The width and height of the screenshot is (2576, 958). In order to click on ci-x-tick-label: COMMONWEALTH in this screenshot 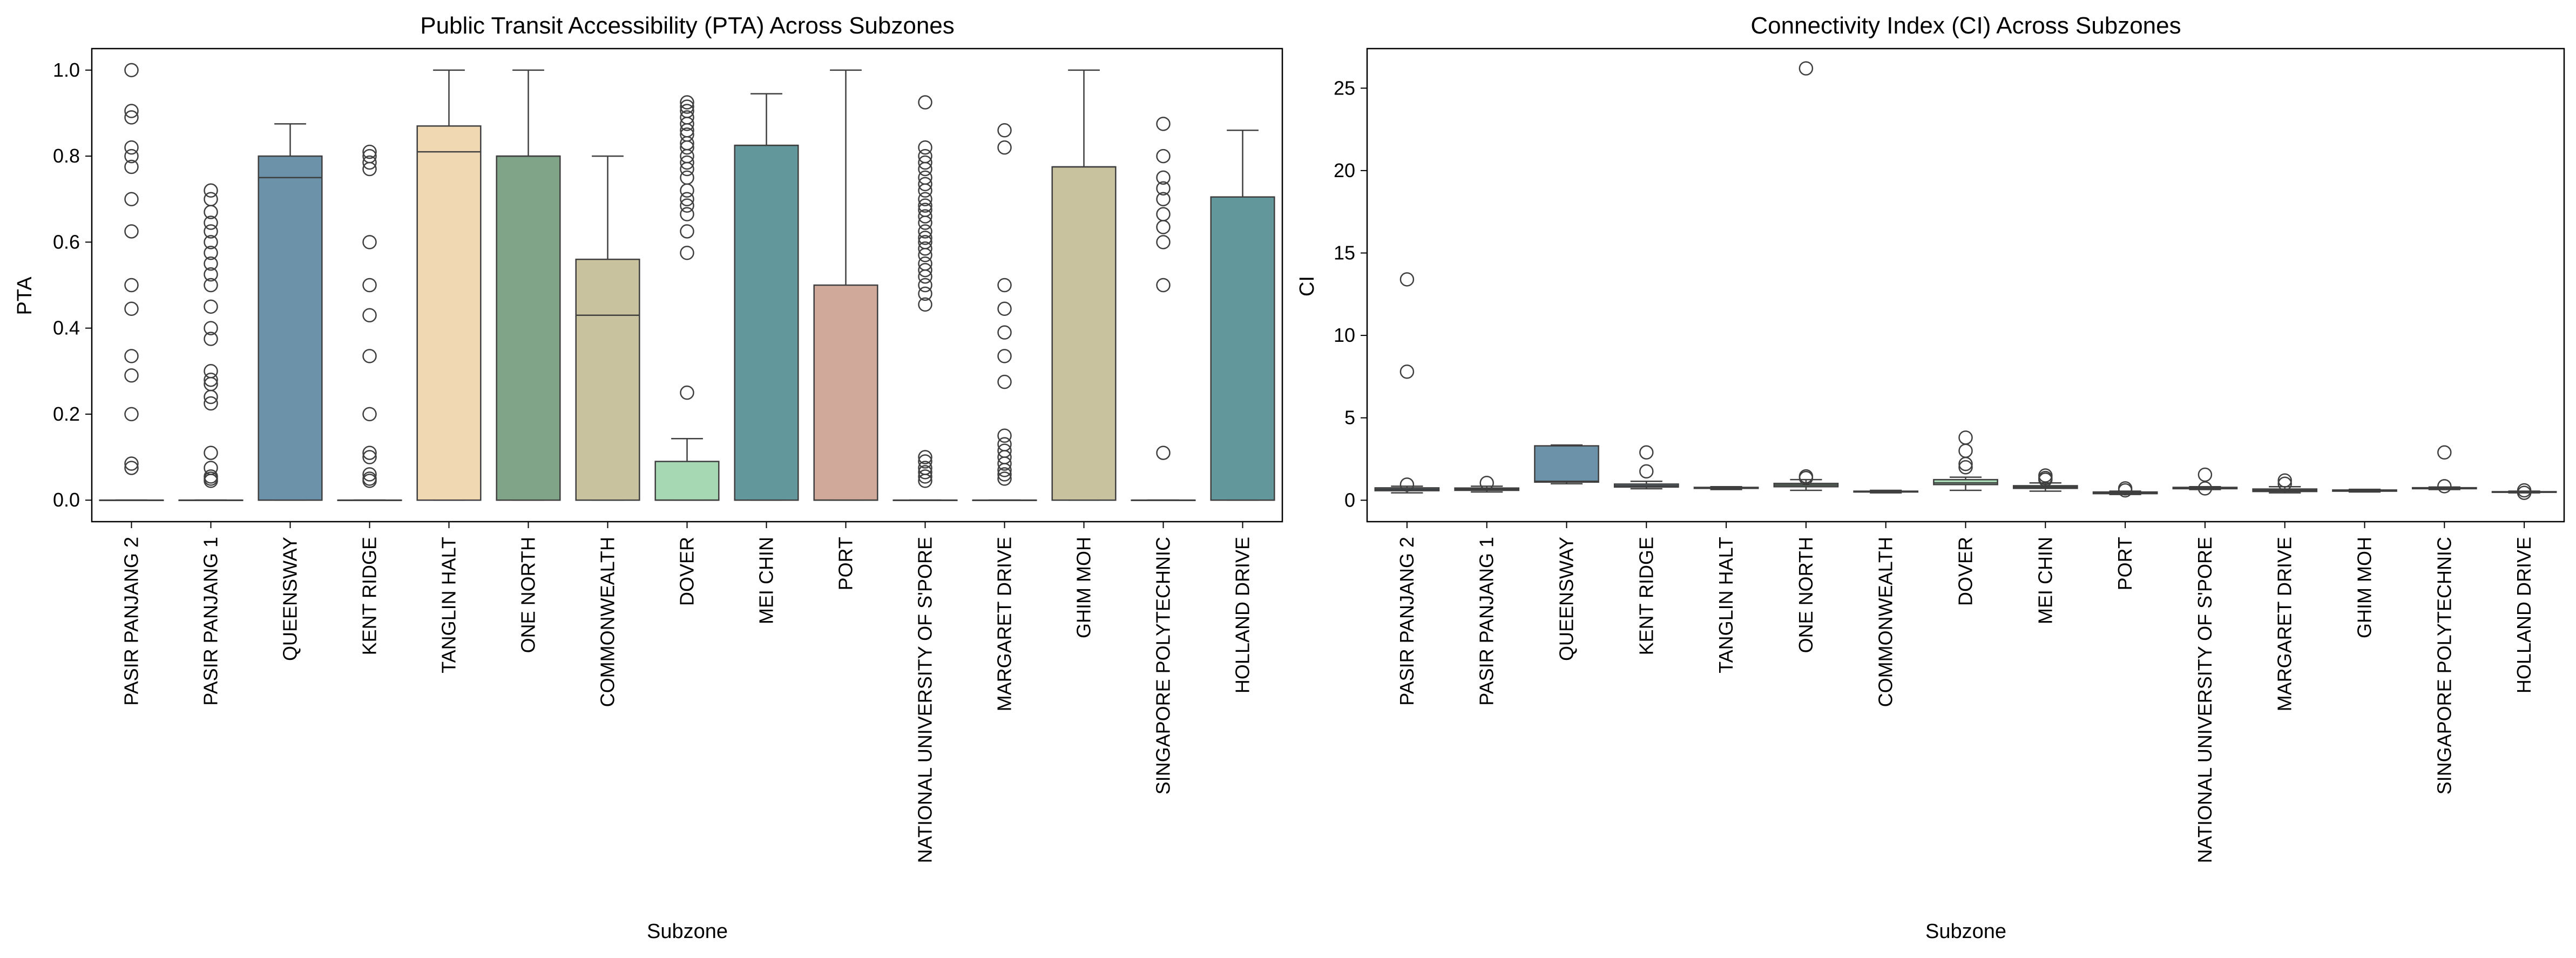, I will do `click(1886, 622)`.